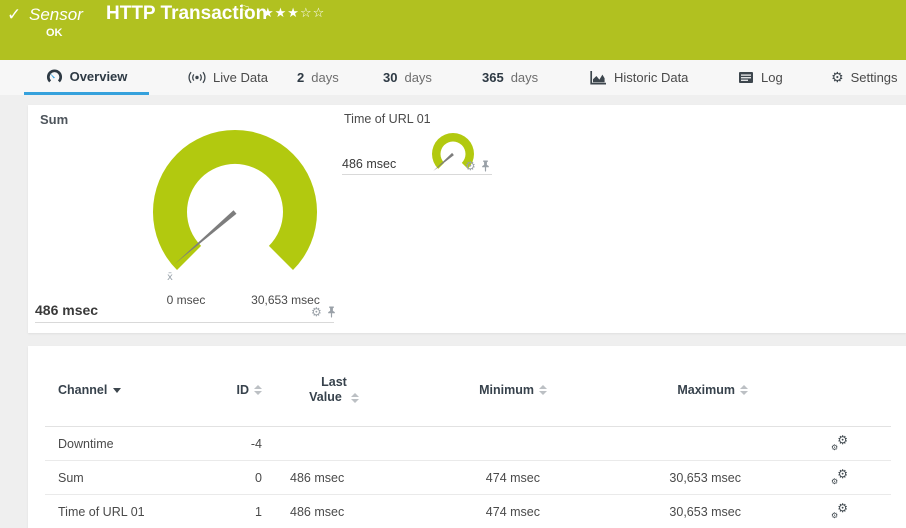 This screenshot has height=528, width=906. I want to click on column-header-last-value: Last Value, so click(334, 390).